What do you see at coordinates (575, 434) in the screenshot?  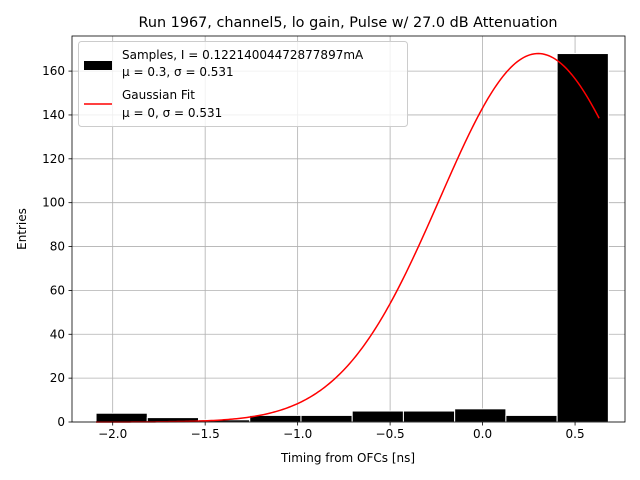 I see `x-tick-label-5: 0.5` at bounding box center [575, 434].